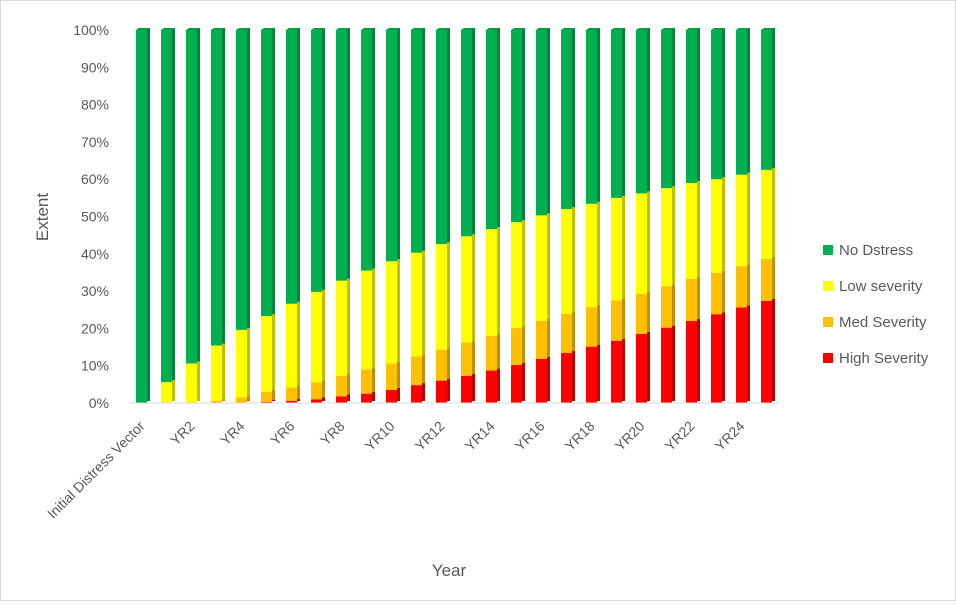  I want to click on y-tick-label: 100%, so click(91, 30).